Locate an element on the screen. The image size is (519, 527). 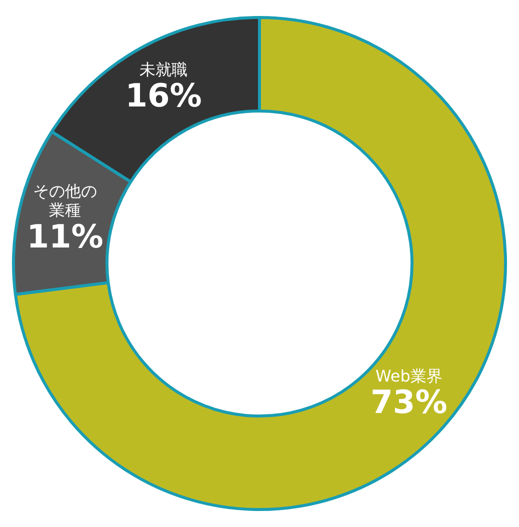
slice-label: その他の業種 is located at coordinates (65, 201).